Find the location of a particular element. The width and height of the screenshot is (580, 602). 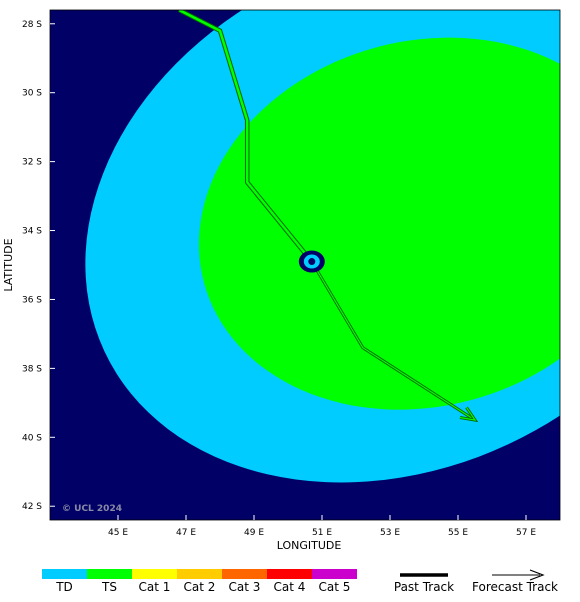

storm-eye-layer is located at coordinates (311, 261).